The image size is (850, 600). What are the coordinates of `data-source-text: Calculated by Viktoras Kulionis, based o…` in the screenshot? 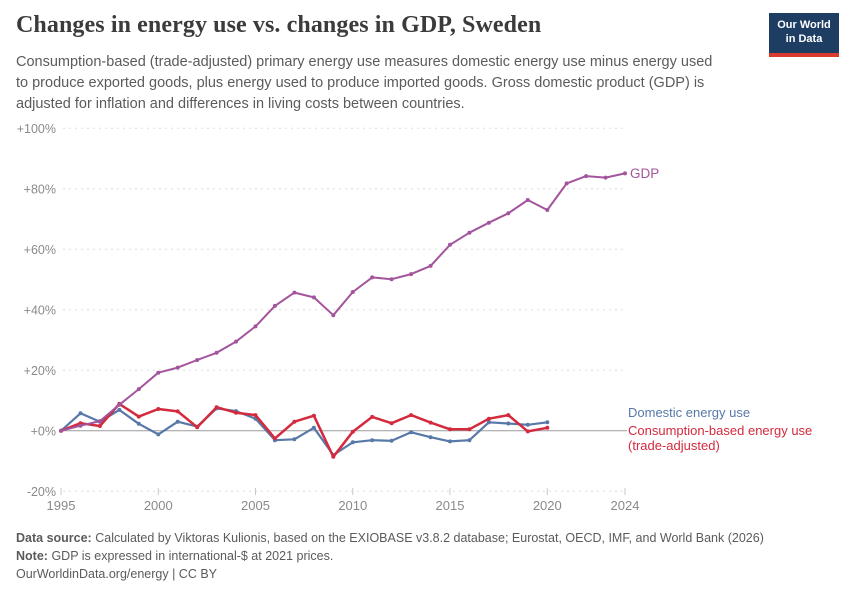 It's located at (429, 538).